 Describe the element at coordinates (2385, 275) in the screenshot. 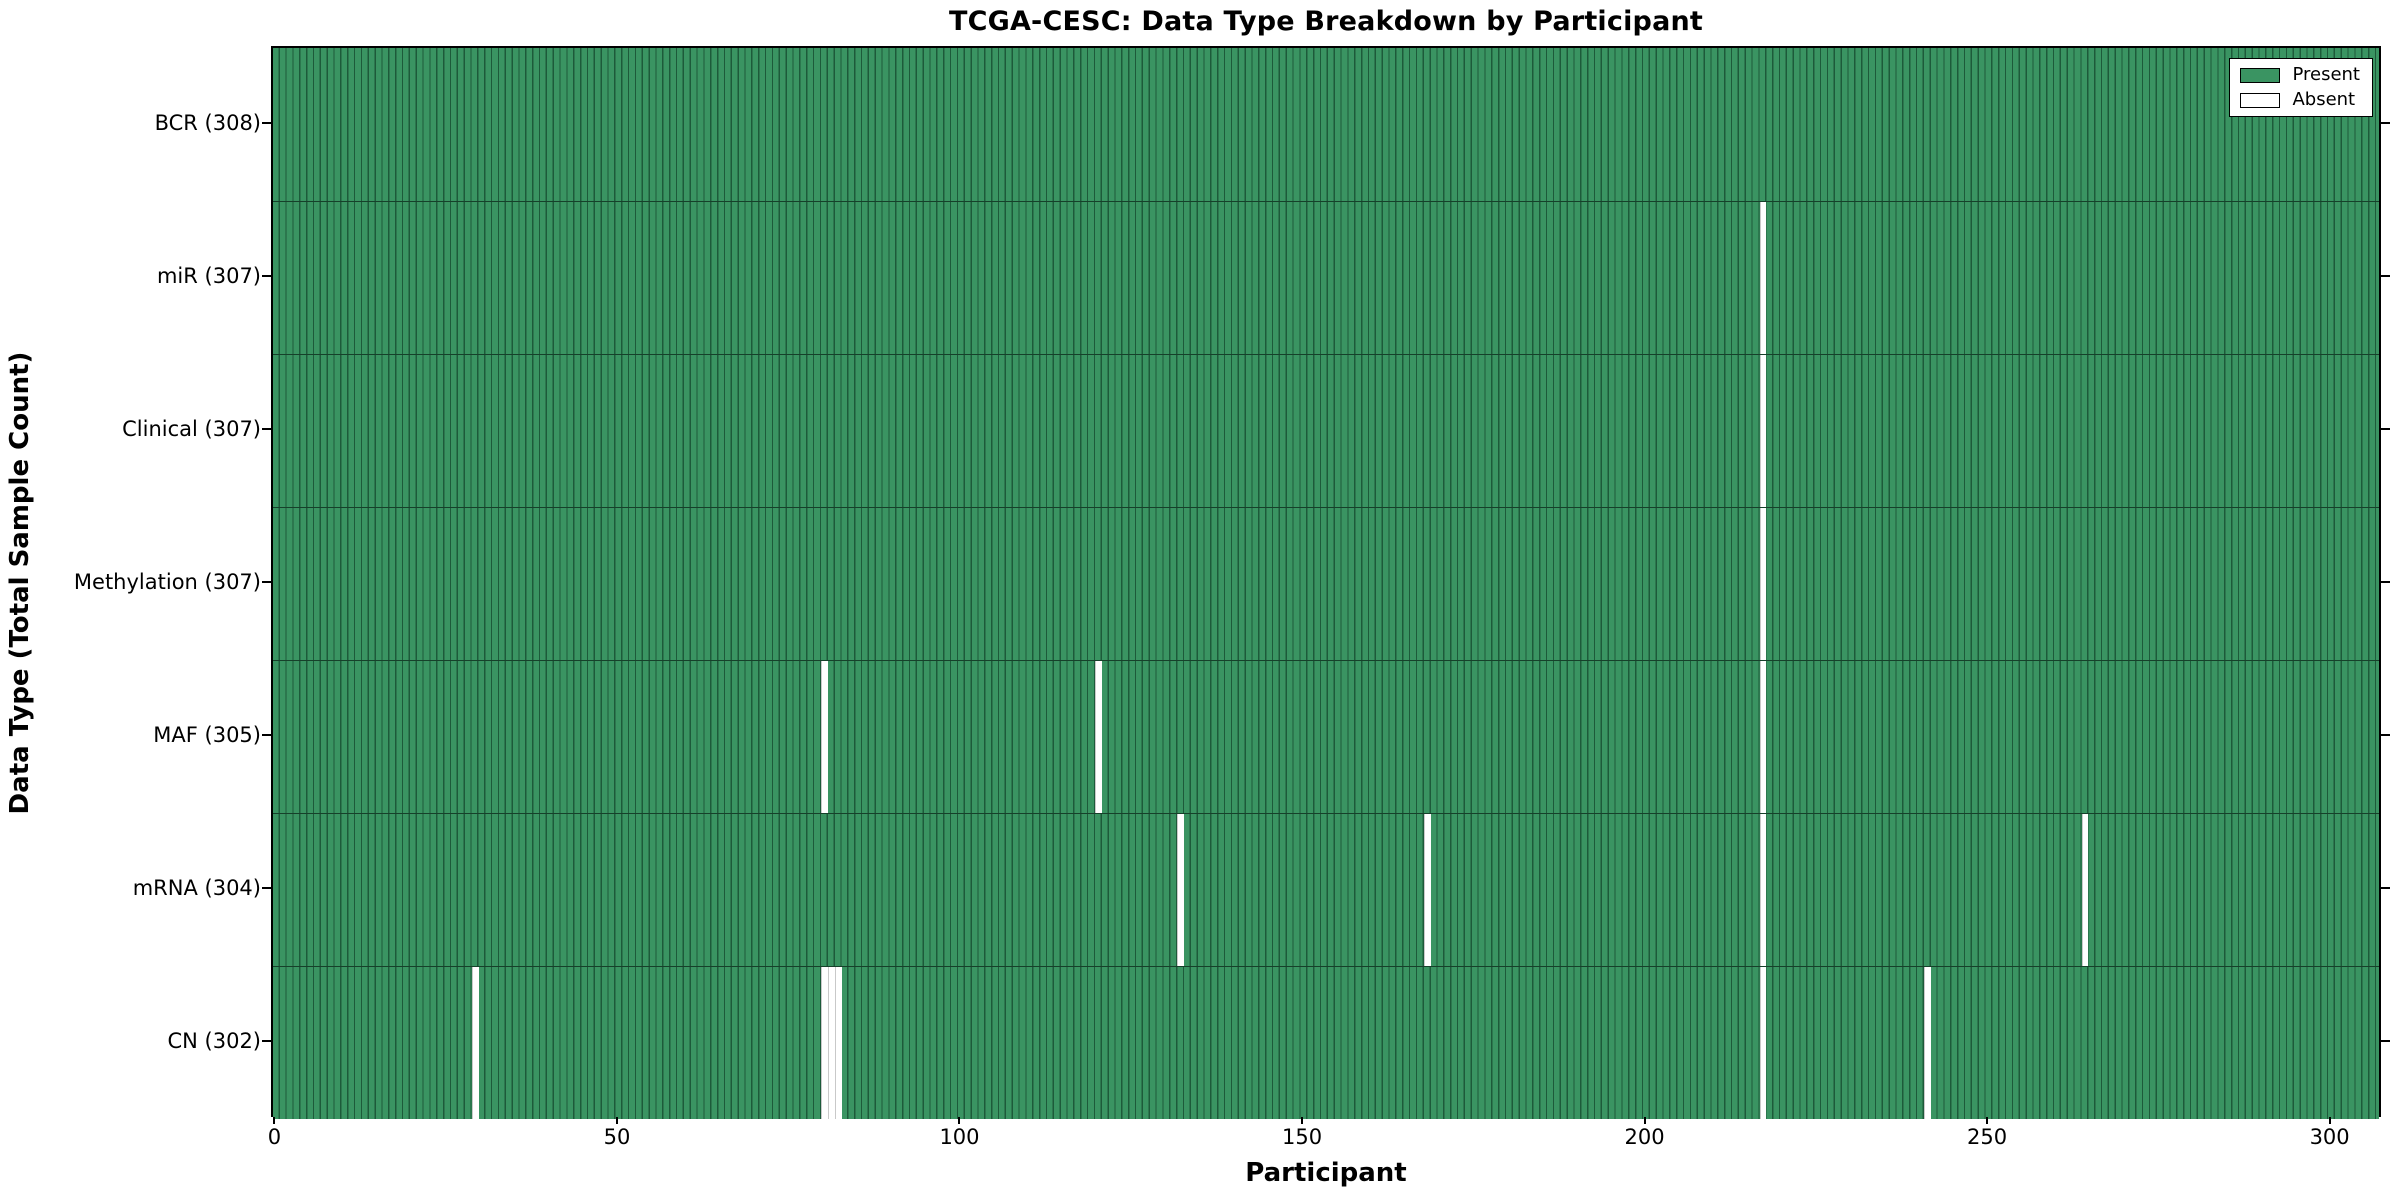

I see `right-tick-mir` at that location.